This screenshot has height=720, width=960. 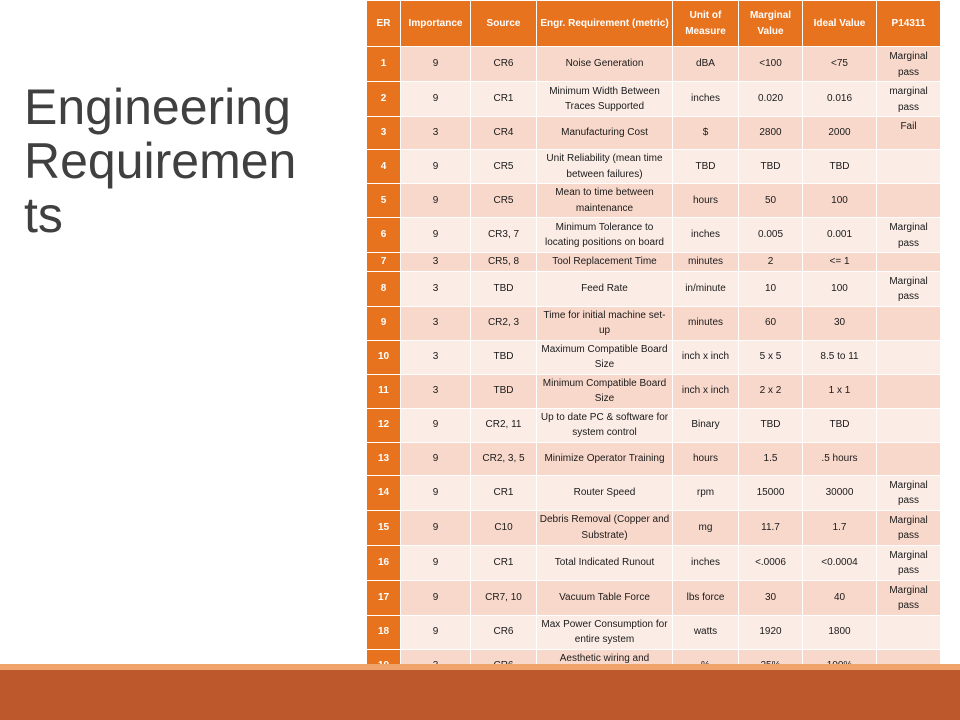 What do you see at coordinates (503, 99) in the screenshot?
I see `cell-source: CR1` at bounding box center [503, 99].